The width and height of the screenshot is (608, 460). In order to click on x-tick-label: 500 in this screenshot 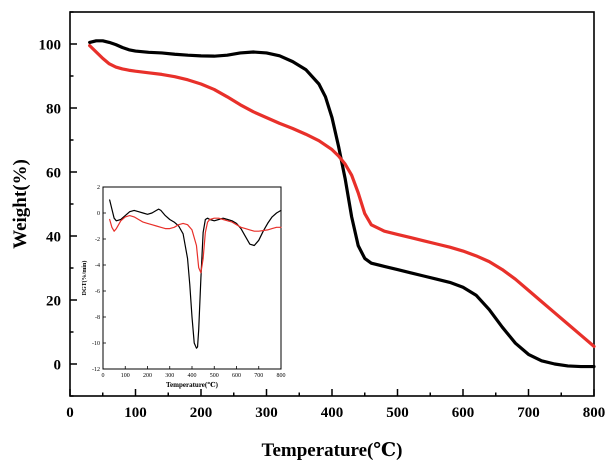, I will do `click(397, 413)`.